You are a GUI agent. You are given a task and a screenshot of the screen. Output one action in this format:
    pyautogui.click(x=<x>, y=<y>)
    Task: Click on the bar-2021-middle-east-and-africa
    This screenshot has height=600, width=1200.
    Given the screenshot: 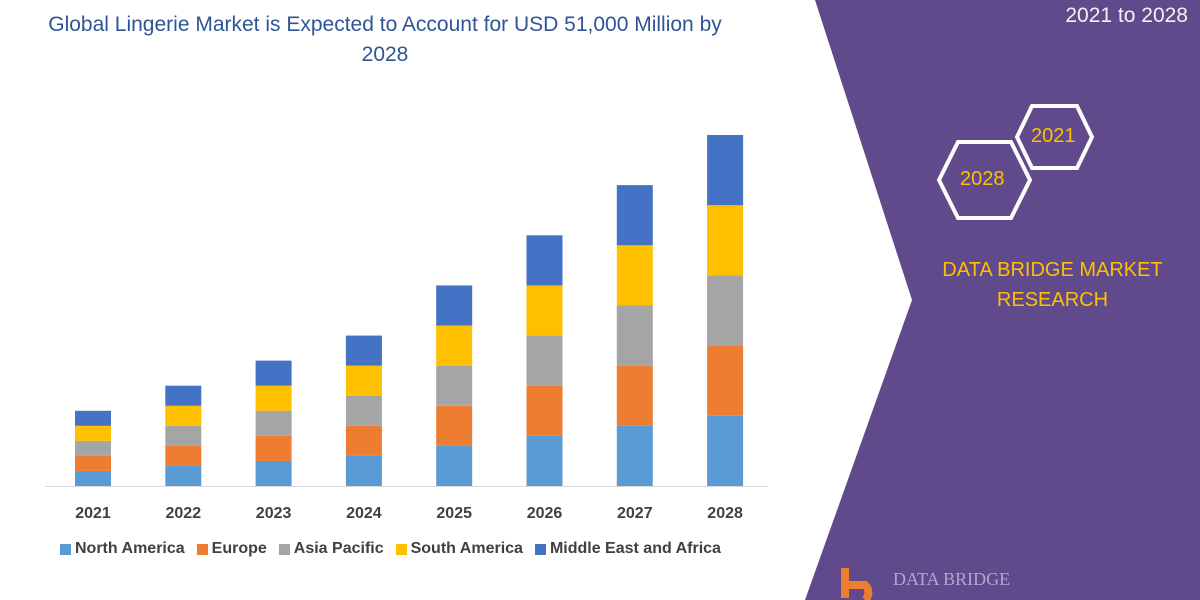 What is the action you would take?
    pyautogui.click(x=93, y=418)
    